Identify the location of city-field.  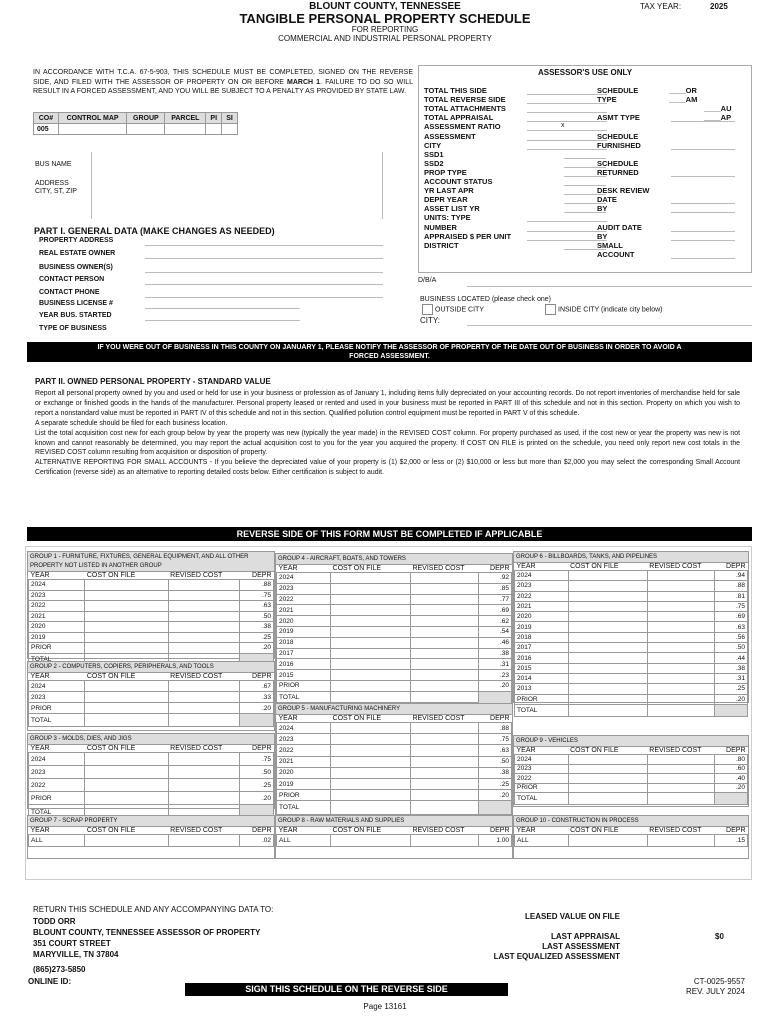
(609, 325).